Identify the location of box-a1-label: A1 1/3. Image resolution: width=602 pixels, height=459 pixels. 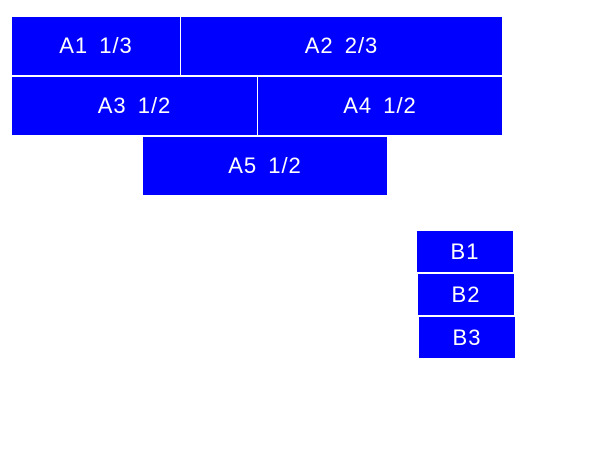
(96, 45).